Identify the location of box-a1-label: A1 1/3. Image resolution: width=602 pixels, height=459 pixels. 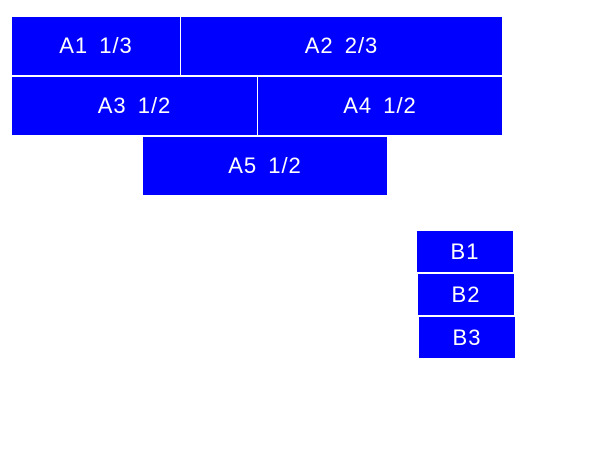
(96, 45).